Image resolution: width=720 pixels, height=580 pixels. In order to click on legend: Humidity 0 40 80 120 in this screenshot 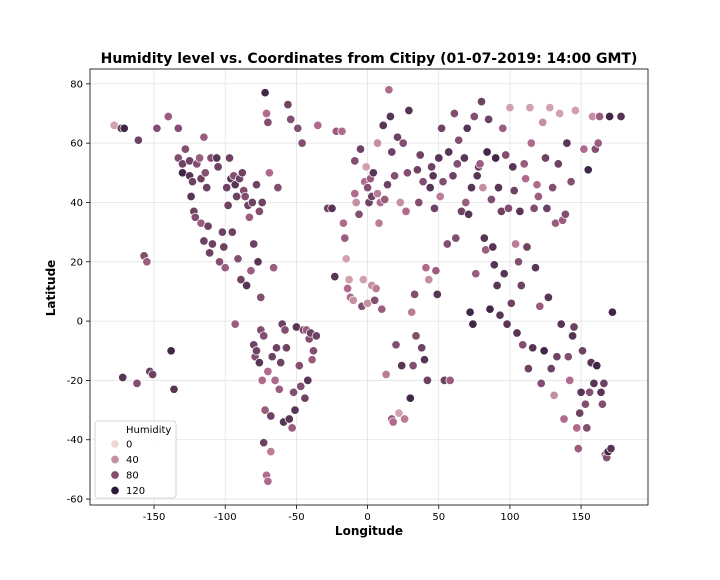, I will do `click(135, 459)`.